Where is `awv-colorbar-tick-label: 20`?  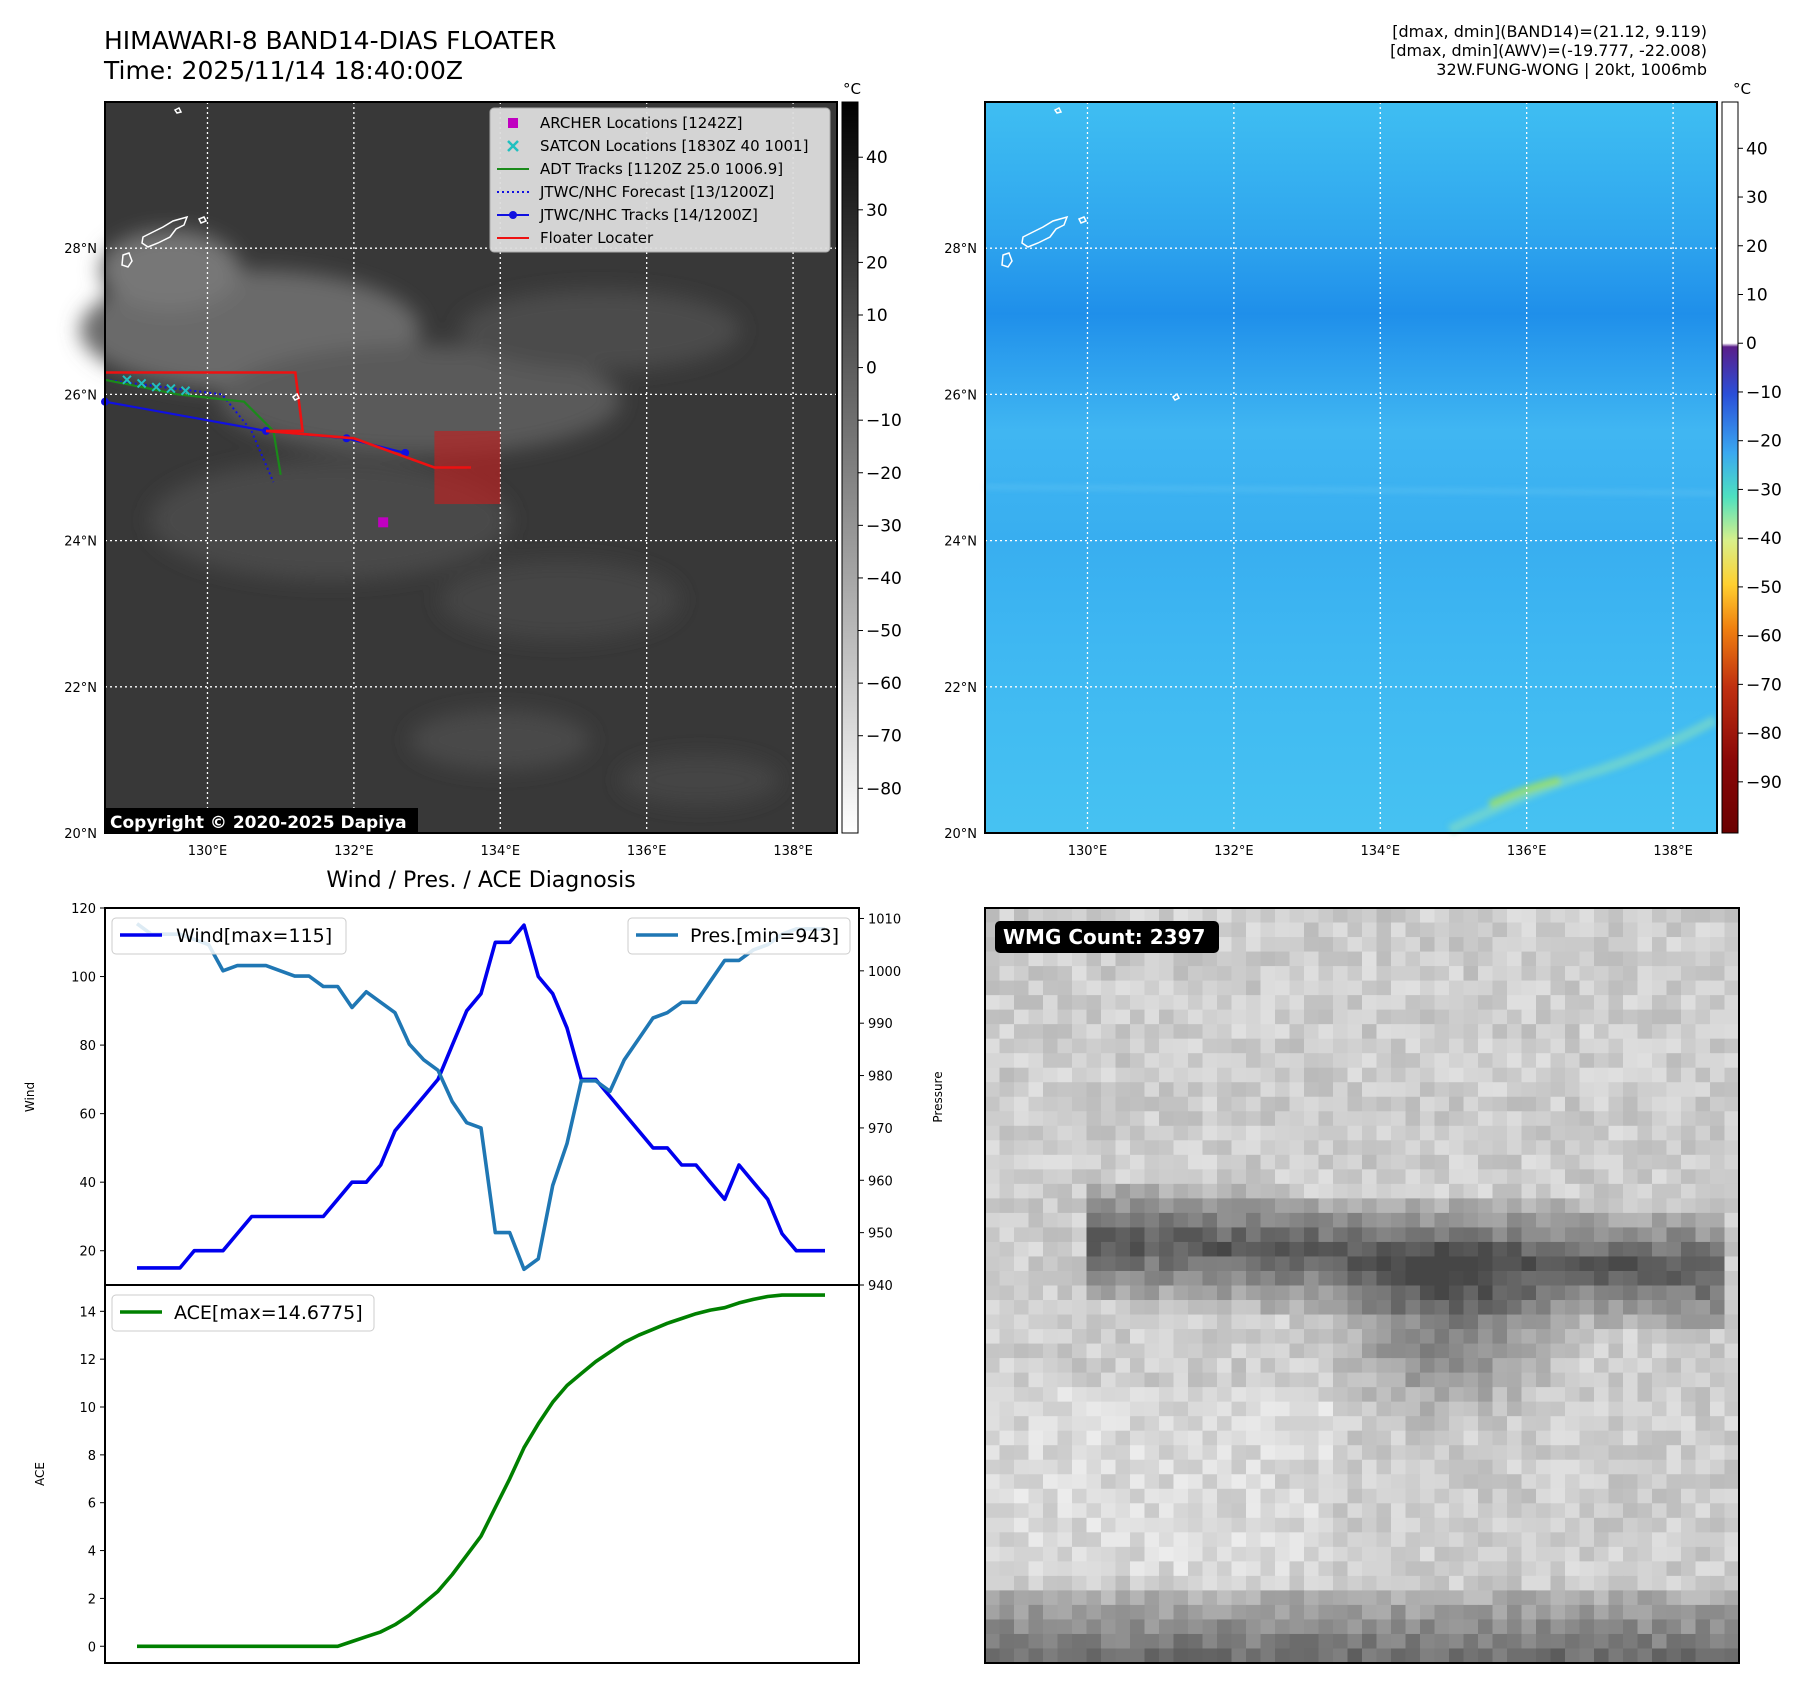
awv-colorbar-tick-label: 20 is located at coordinates (1757, 247).